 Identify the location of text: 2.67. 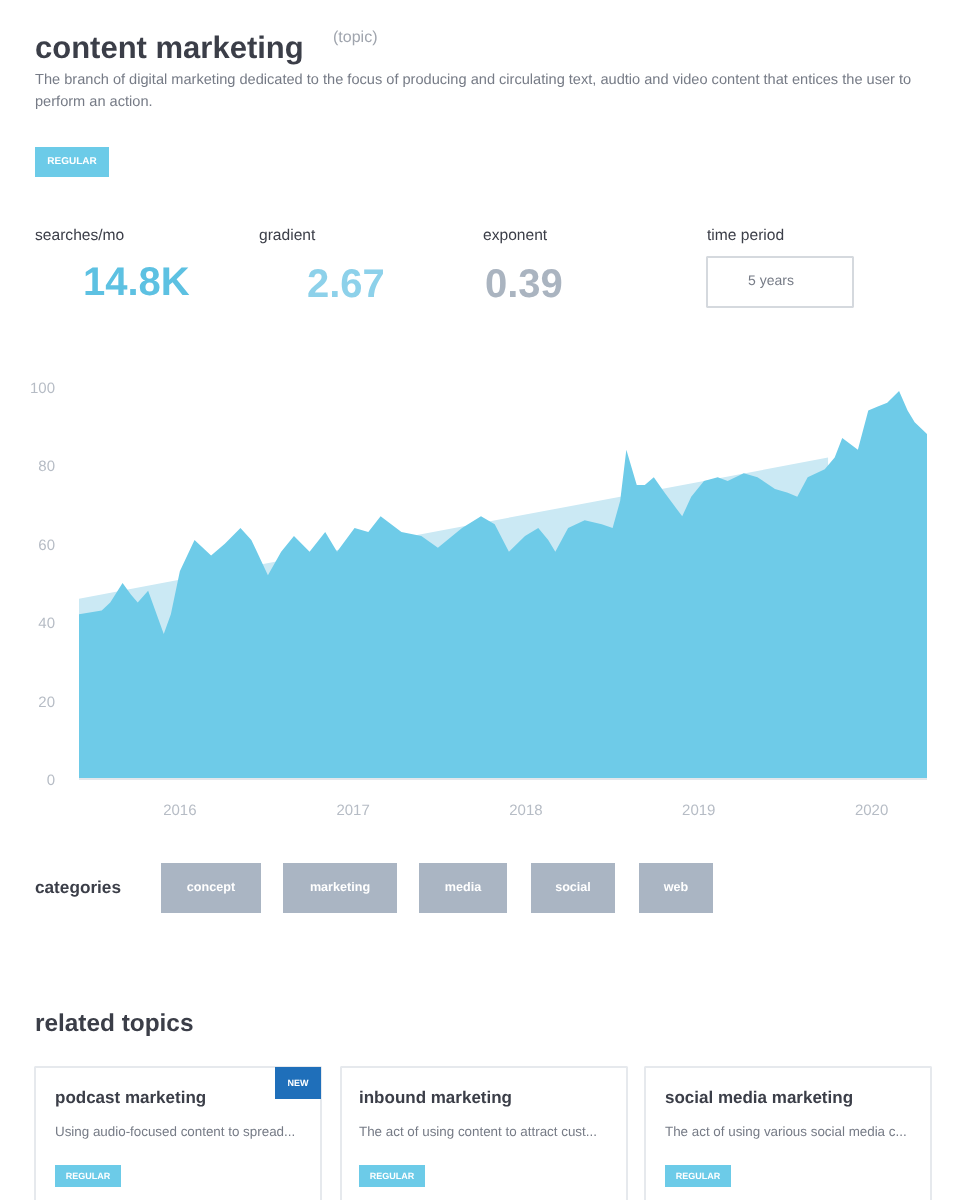
(346, 285).